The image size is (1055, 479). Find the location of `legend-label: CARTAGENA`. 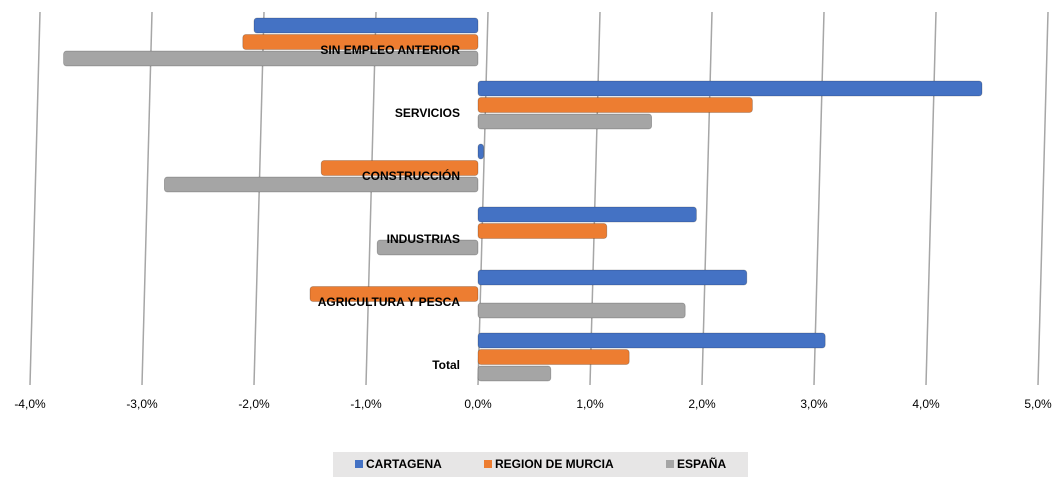

legend-label: CARTAGENA is located at coordinates (404, 464).